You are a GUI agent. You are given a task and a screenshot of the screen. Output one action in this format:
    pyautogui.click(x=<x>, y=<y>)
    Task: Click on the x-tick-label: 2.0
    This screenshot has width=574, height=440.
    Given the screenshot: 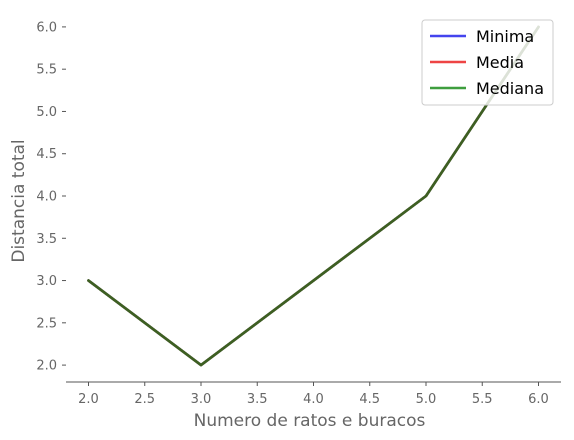 What is the action you would take?
    pyautogui.click(x=88, y=399)
    